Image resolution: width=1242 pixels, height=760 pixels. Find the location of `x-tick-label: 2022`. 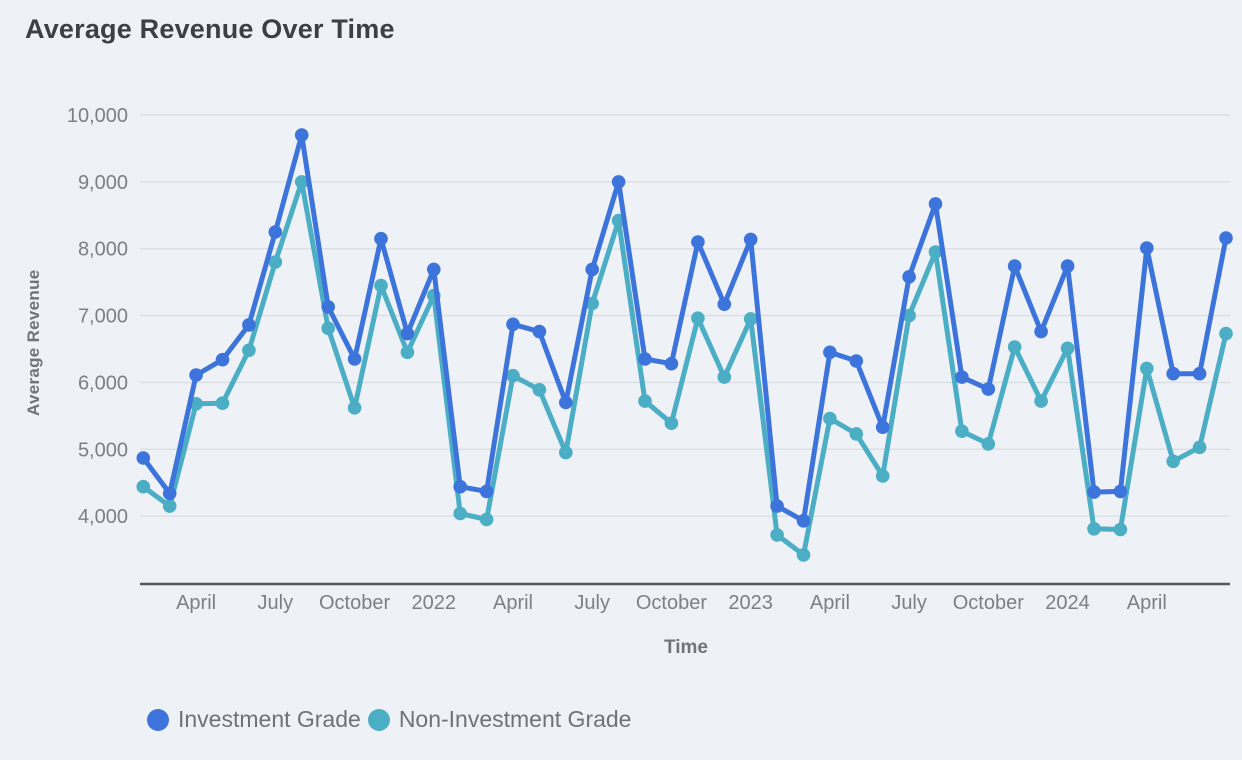

x-tick-label: 2022 is located at coordinates (434, 603).